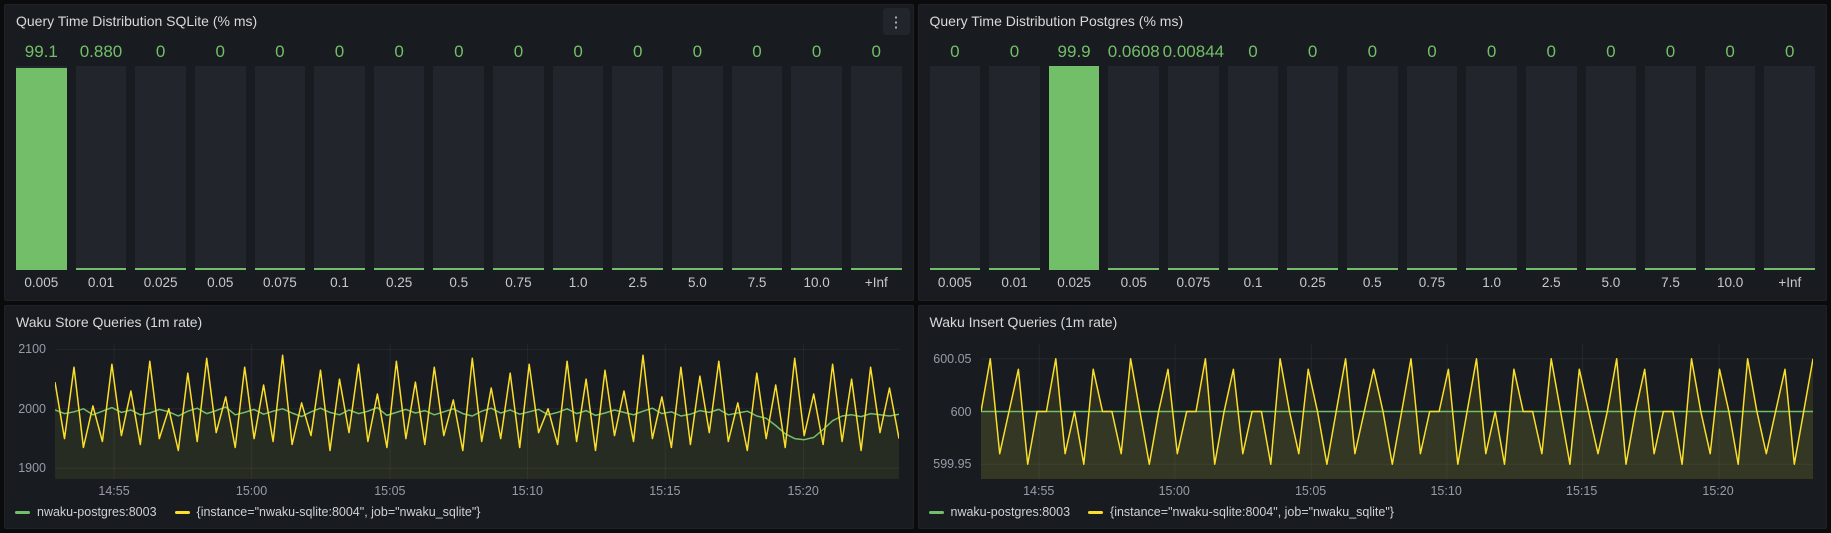 This screenshot has width=1831, height=533. What do you see at coordinates (1432, 166) in the screenshot?
I see `histogram-bar-column: 0 0.75` at bounding box center [1432, 166].